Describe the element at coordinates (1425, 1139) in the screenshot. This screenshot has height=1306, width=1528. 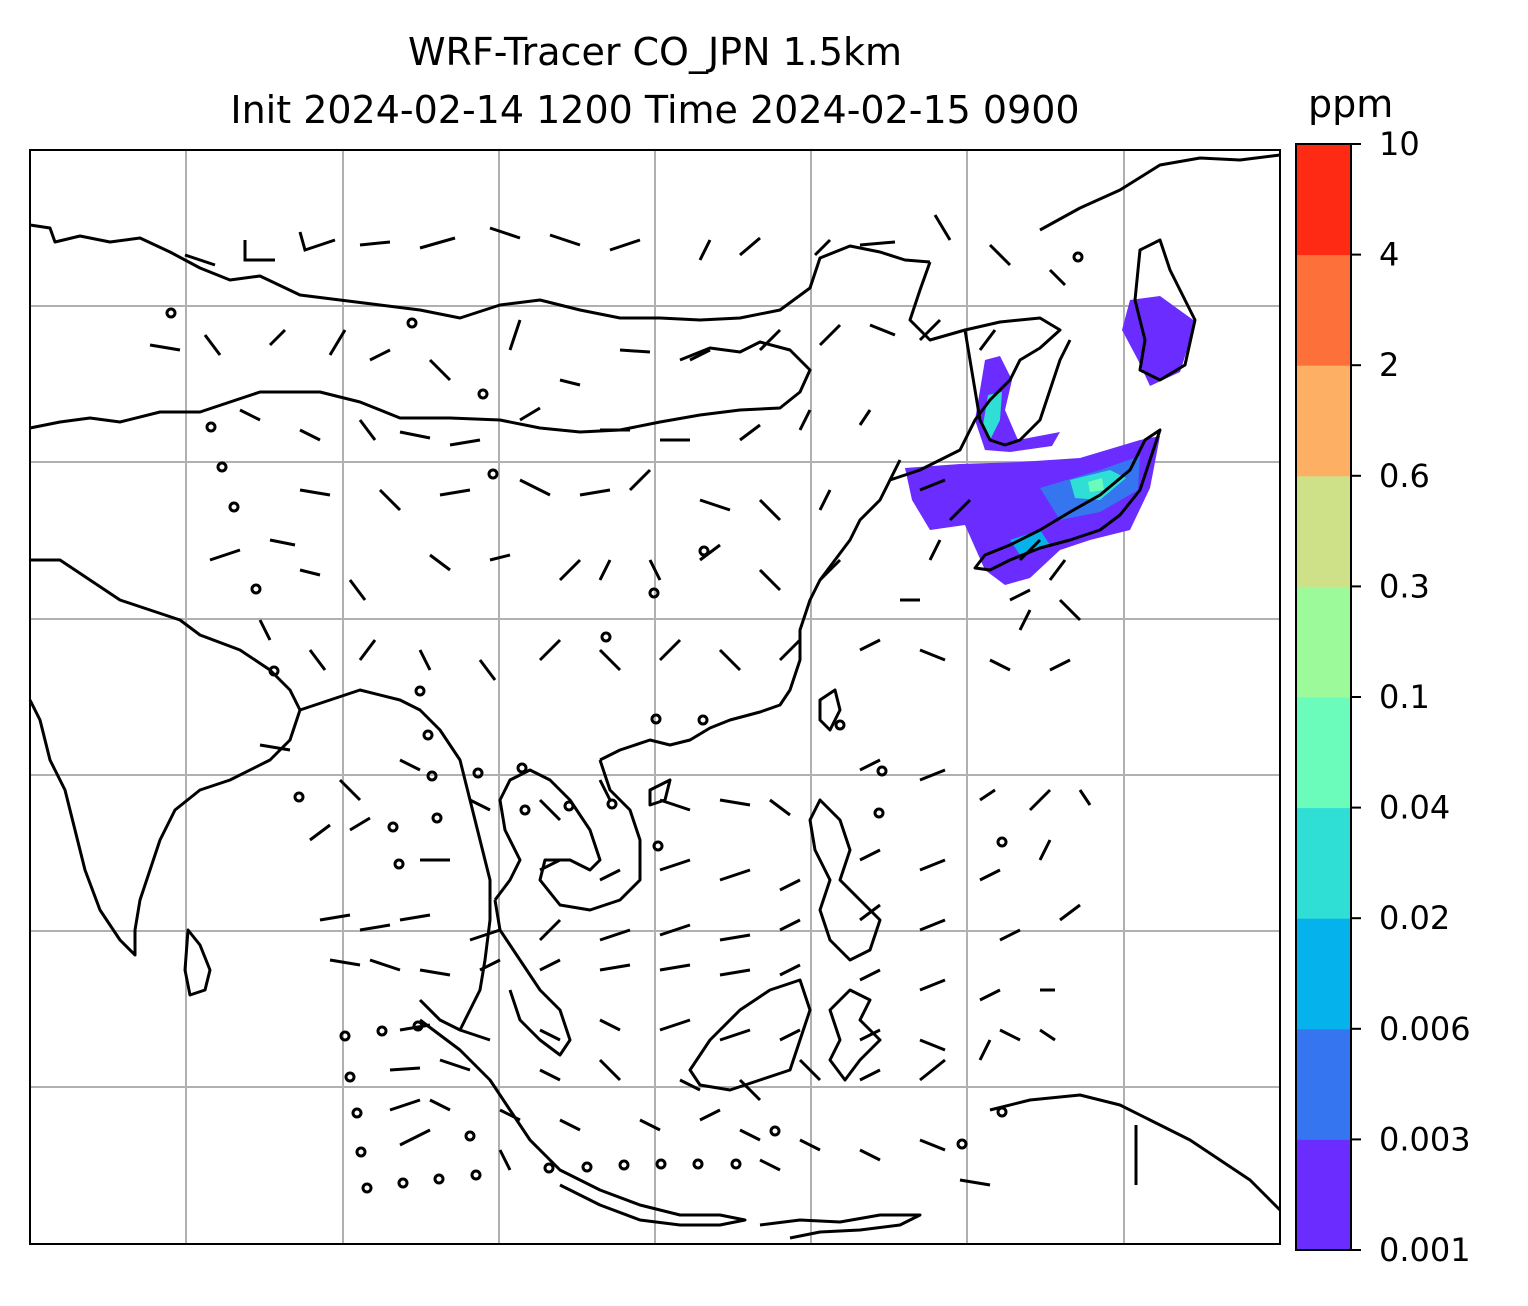
I see `colorbar-tick-label: 0.003` at that location.